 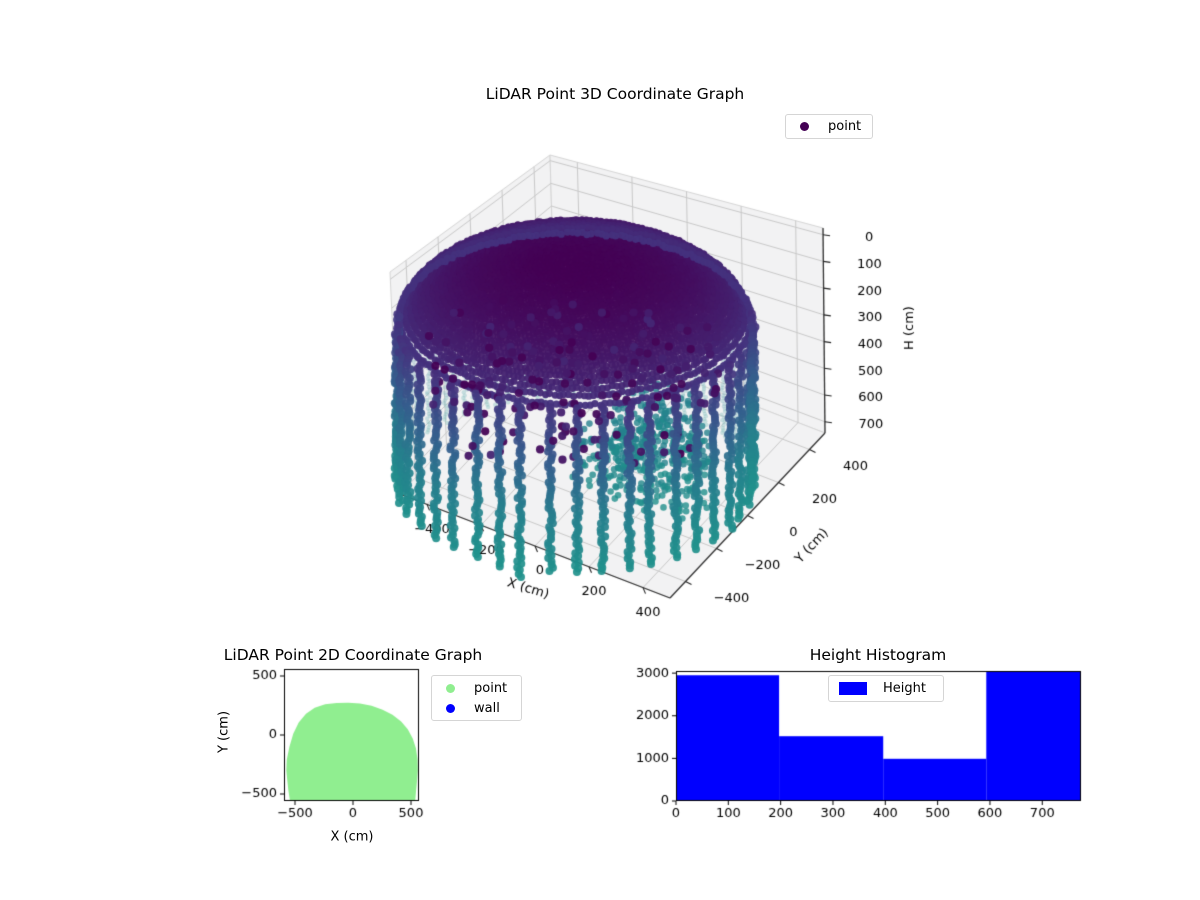 I want to click on wall-marker-icon, so click(x=450, y=708).